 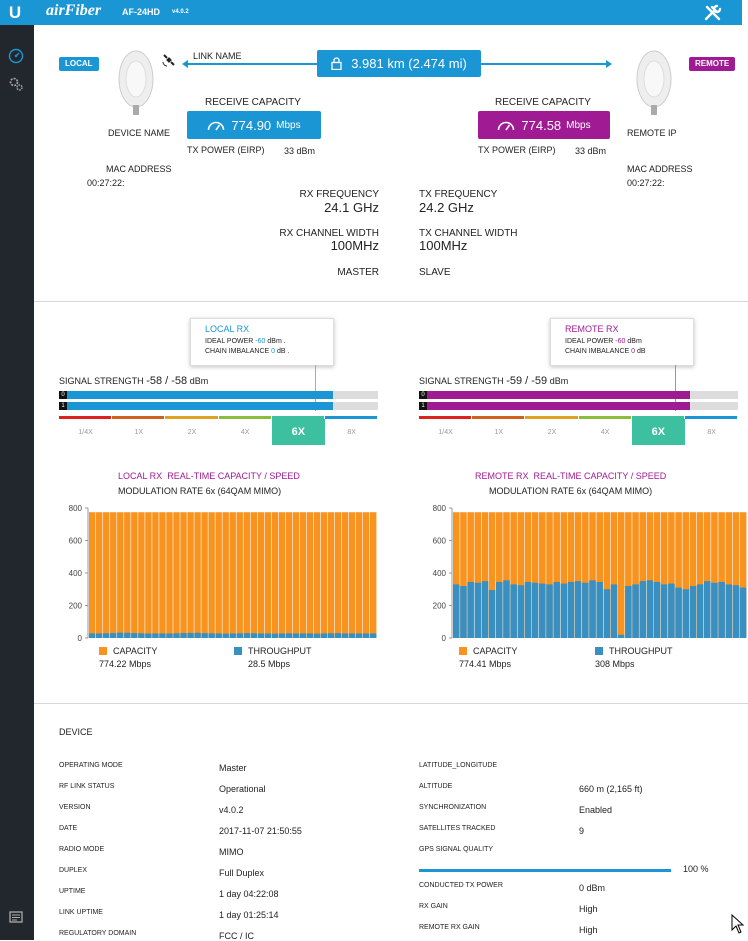 What do you see at coordinates (660, 169) in the screenshot?
I see `remote-mac-label: MAC ADDRESS` at bounding box center [660, 169].